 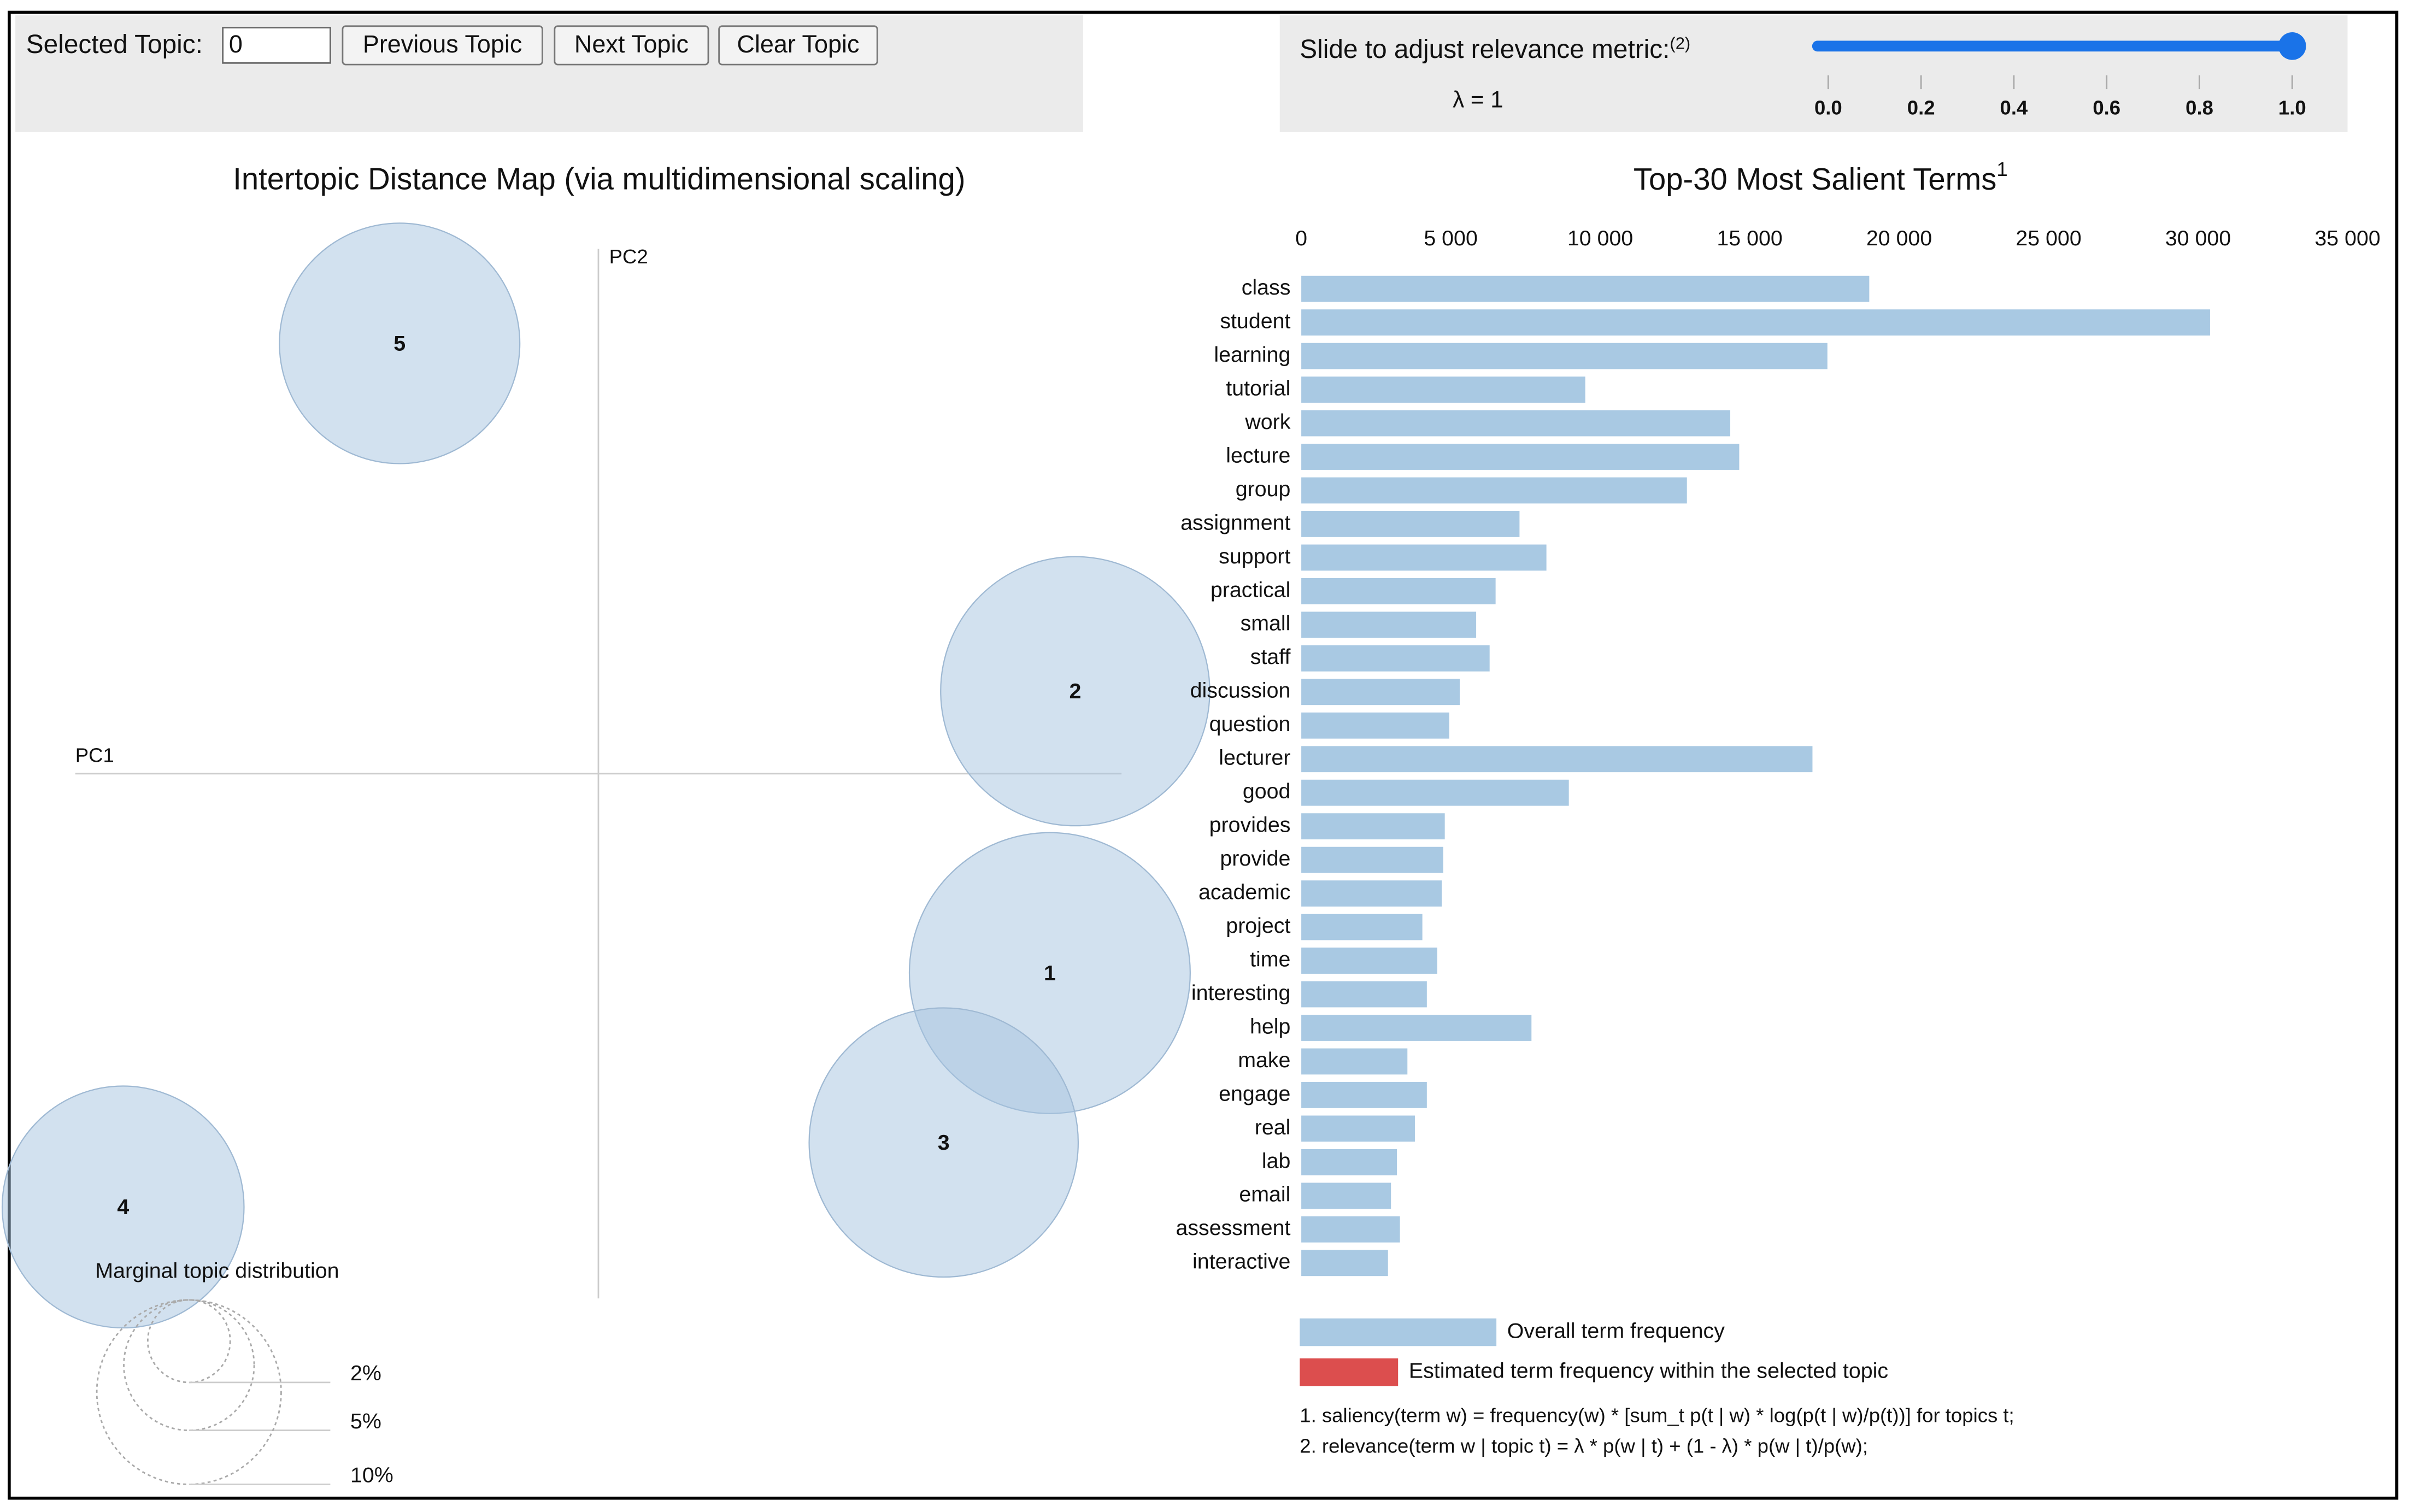 What do you see at coordinates (217, 1271) in the screenshot?
I see `size-legend-title: Marginal topic distribution` at bounding box center [217, 1271].